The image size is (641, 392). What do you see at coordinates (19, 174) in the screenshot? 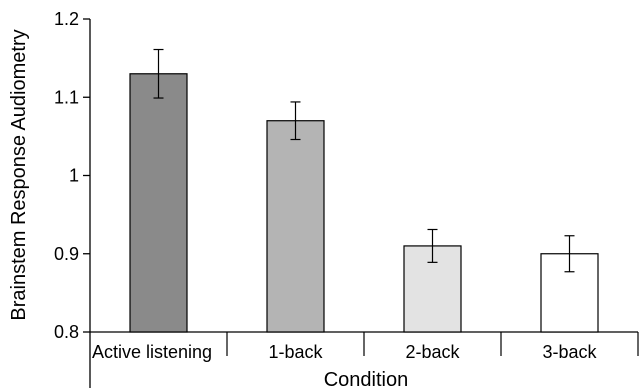
I see `y-axis-title: Brainstem Response Audiometry` at bounding box center [19, 174].